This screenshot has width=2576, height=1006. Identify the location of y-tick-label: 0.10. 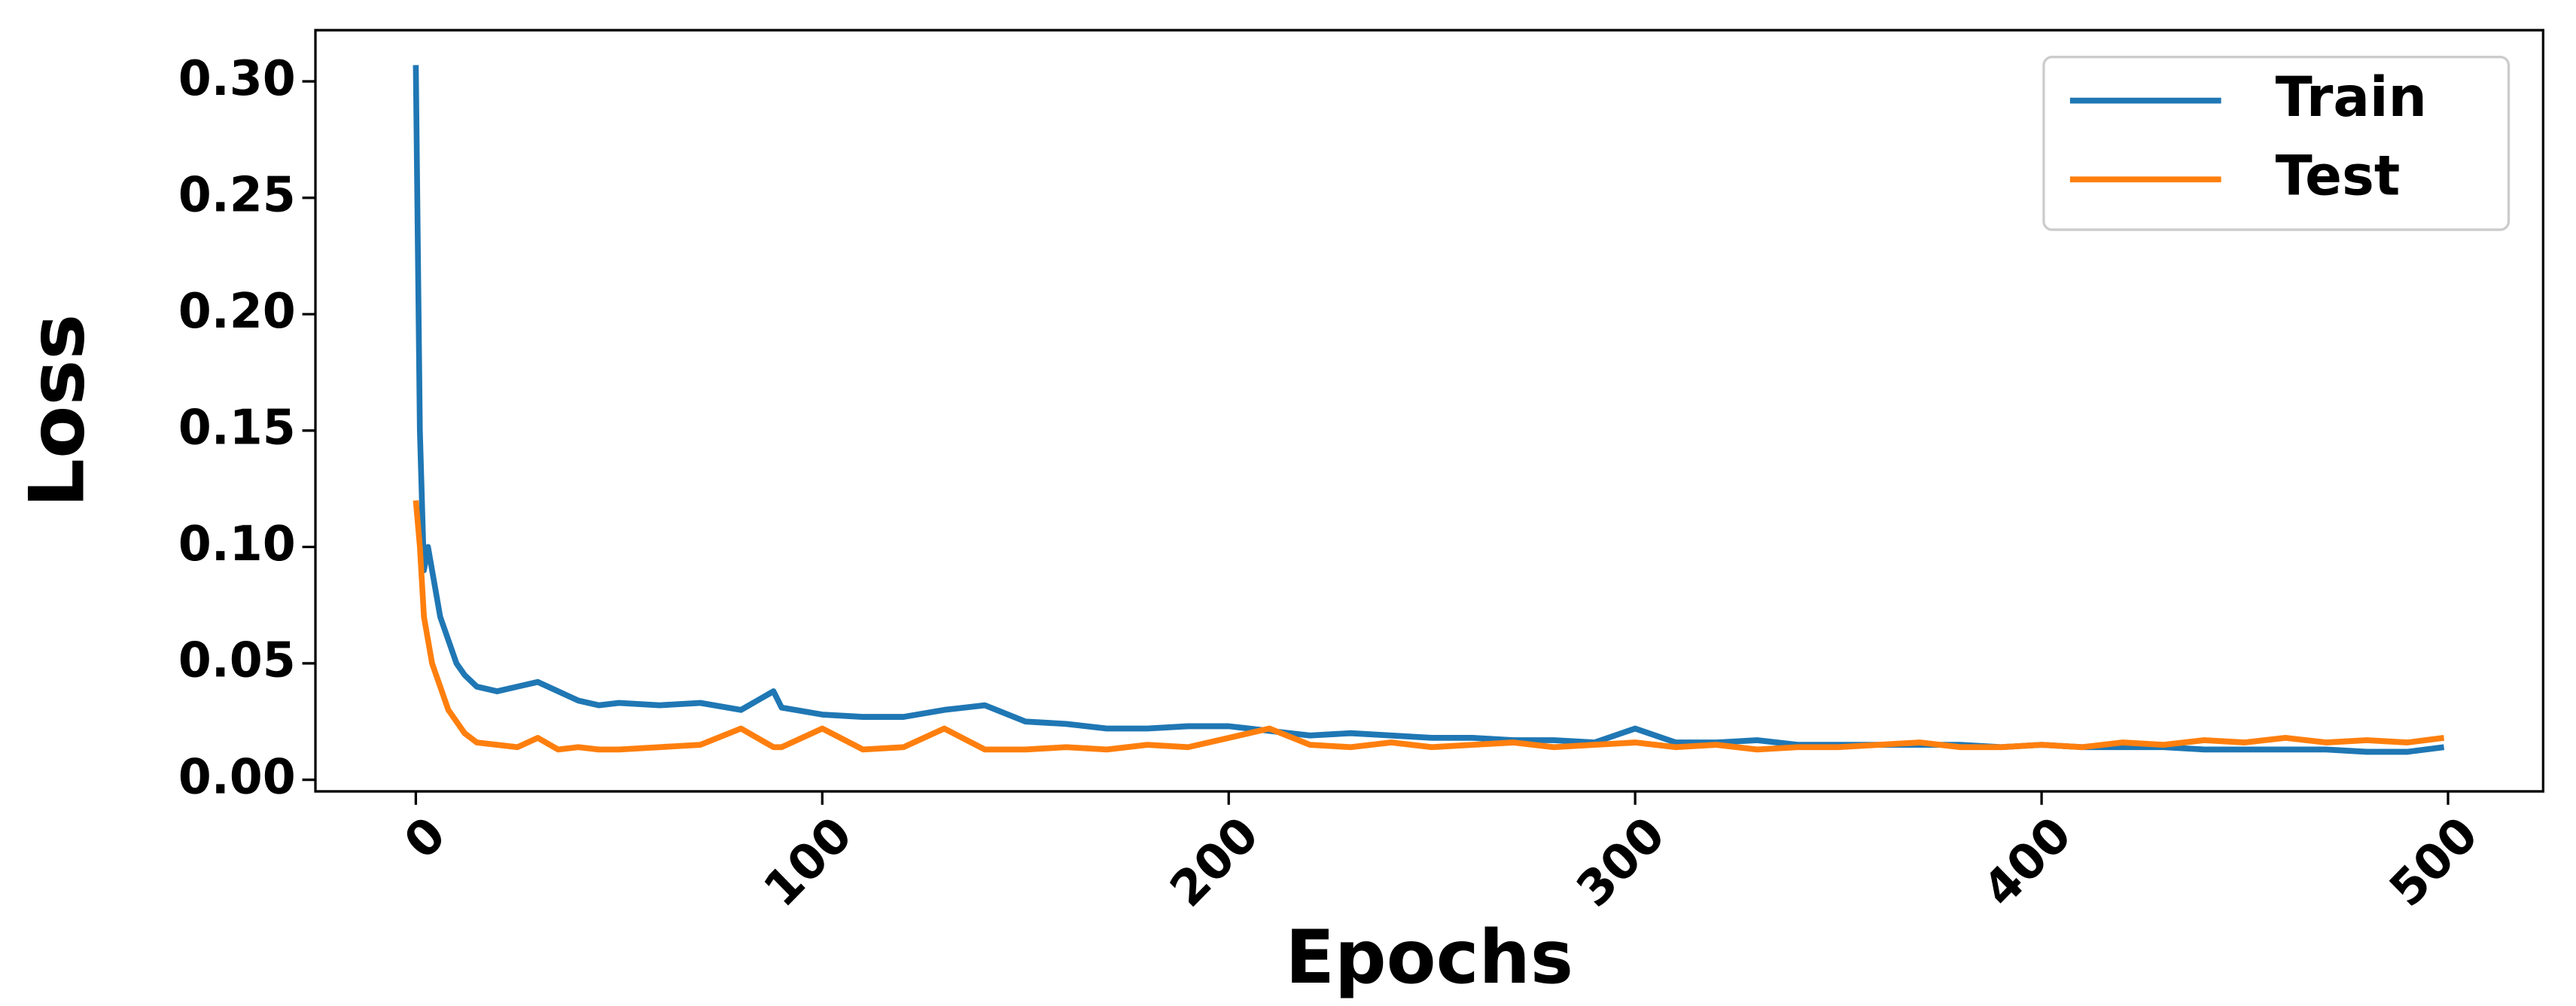
(237, 545).